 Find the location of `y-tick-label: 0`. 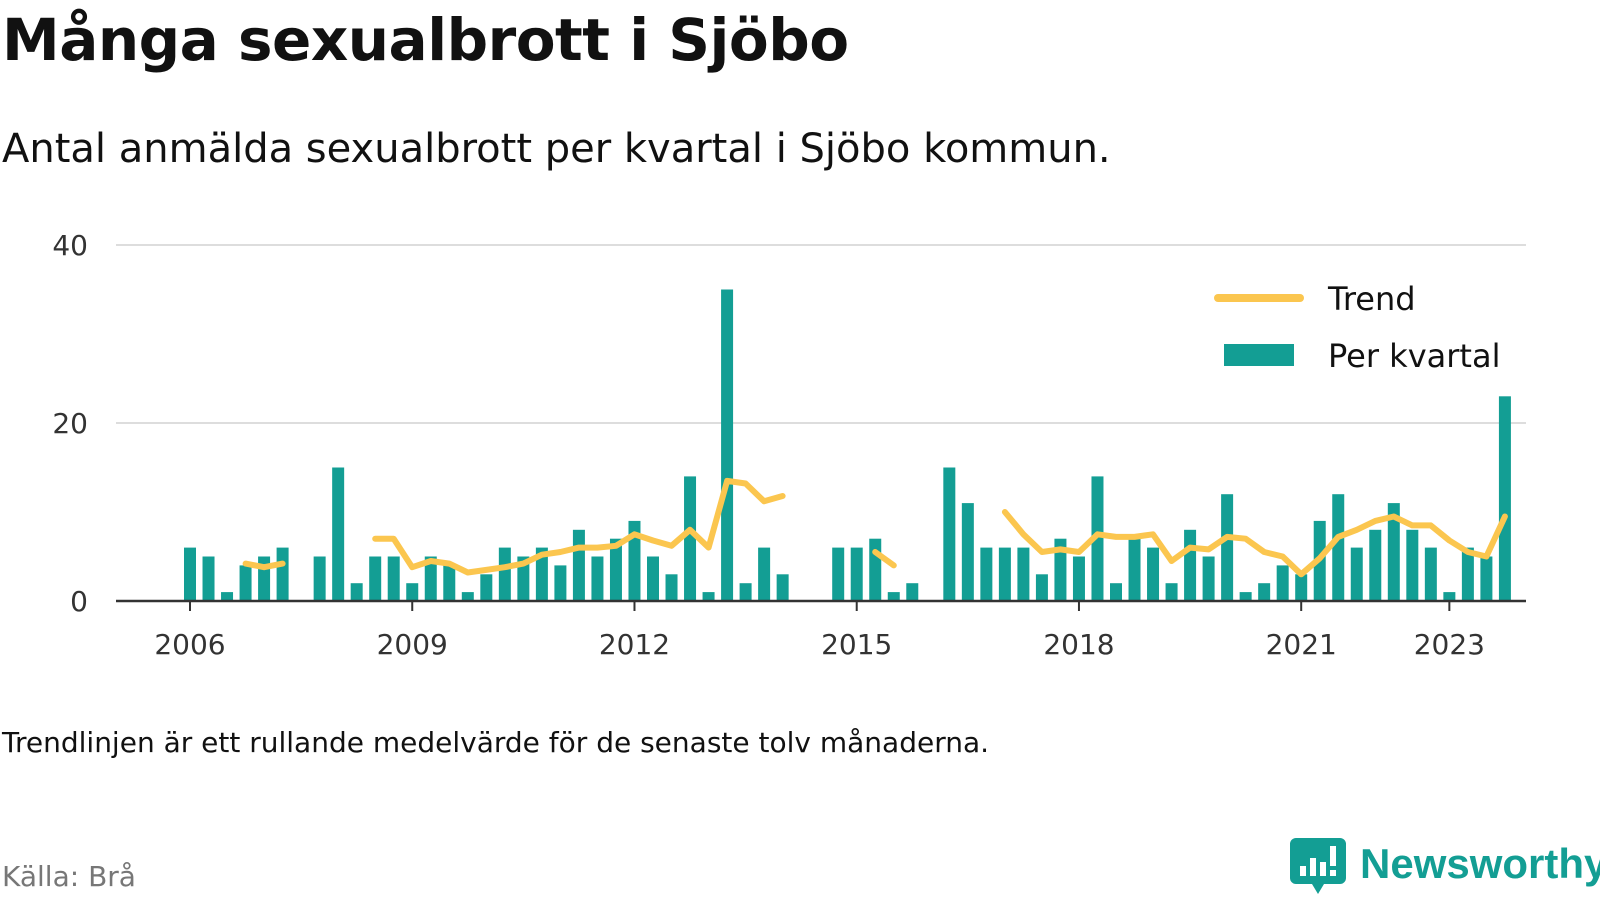

y-tick-label: 0 is located at coordinates (79, 601).